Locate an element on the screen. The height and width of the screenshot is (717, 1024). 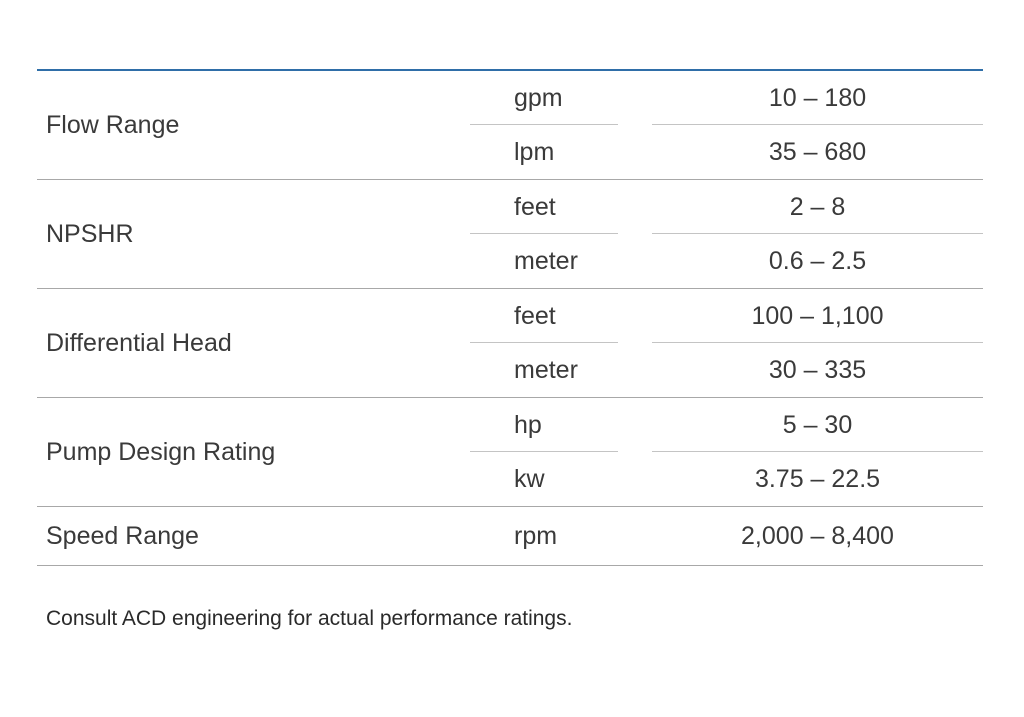
value-cell: 2 – 8 is located at coordinates (817, 206).